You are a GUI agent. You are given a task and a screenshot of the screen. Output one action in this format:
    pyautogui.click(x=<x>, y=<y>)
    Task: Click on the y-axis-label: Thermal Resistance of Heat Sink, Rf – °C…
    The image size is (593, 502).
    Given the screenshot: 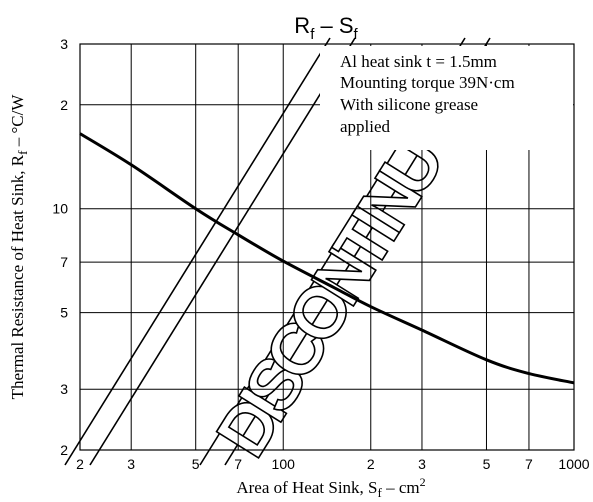 What is the action you would take?
    pyautogui.click(x=19, y=247)
    